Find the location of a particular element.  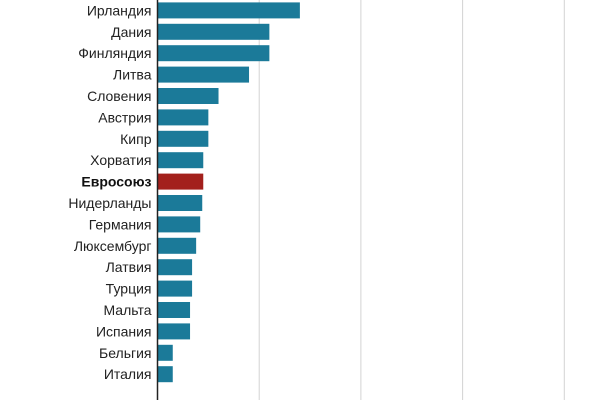

category-label-19: Италия is located at coordinates (128, 374).